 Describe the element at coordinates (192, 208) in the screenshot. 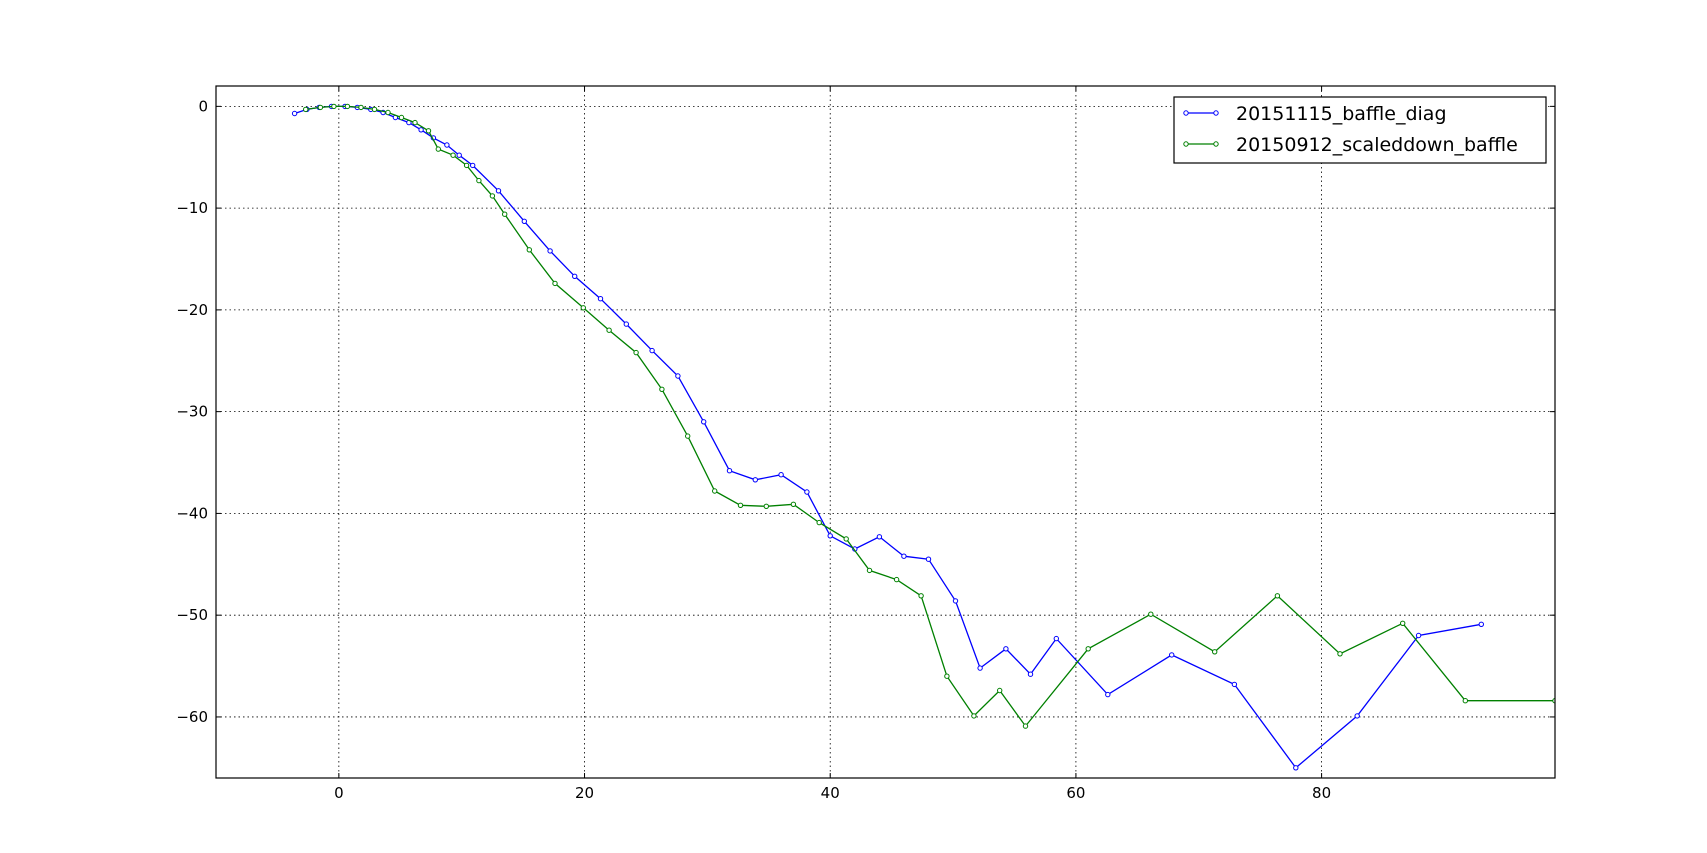

I see `y-tick-label: −10` at that location.